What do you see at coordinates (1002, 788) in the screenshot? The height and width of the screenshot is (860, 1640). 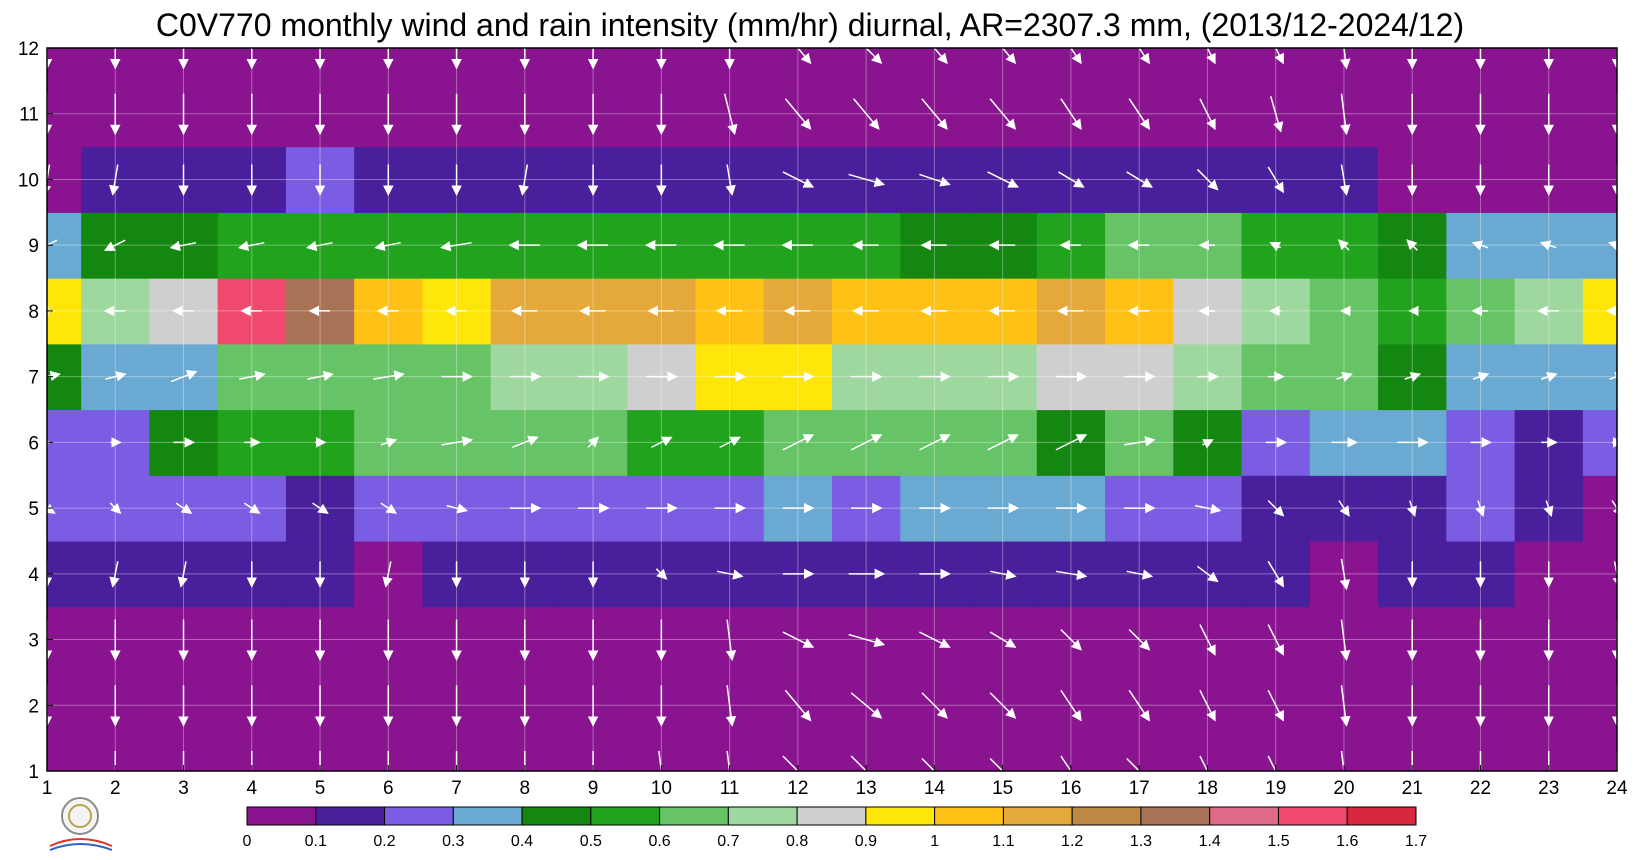 I see `x-tick-label: 15` at bounding box center [1002, 788].